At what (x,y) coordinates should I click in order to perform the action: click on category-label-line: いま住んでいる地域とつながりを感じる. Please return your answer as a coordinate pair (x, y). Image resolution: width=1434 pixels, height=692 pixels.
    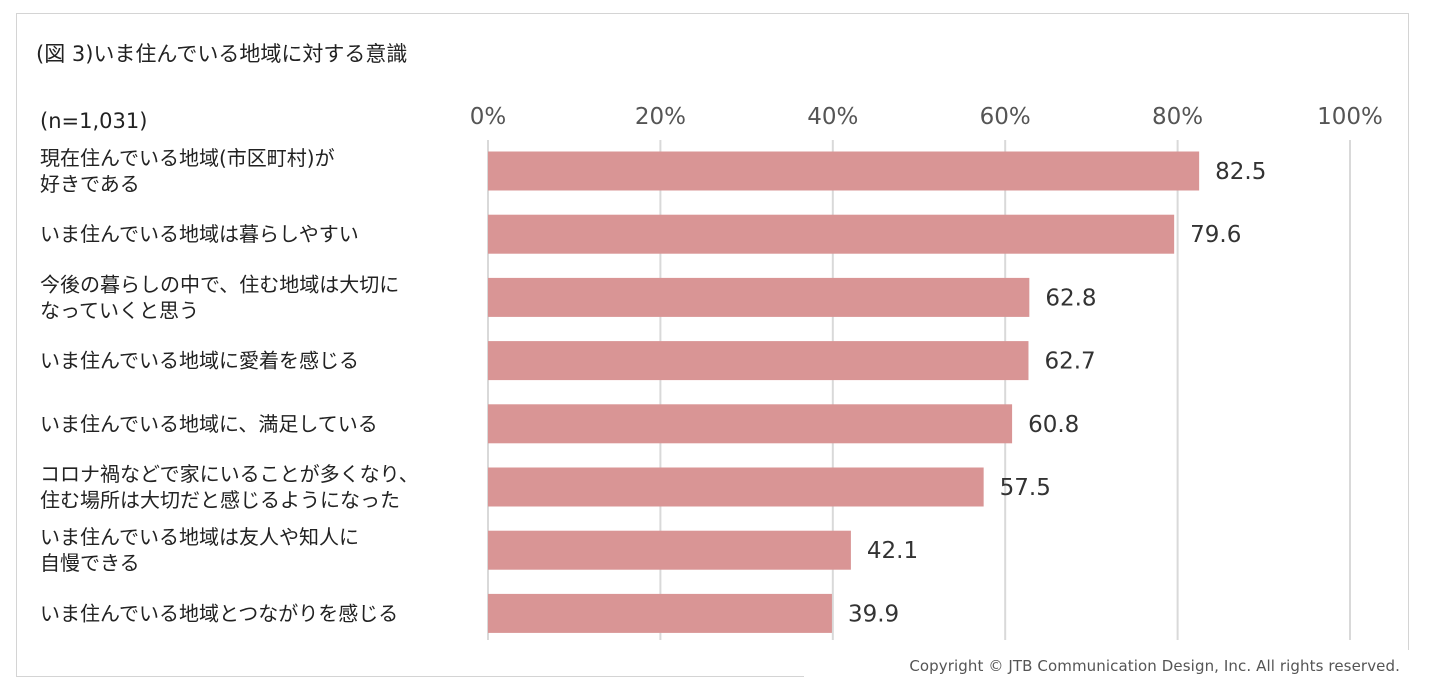
    Looking at the image, I should click on (219, 613).